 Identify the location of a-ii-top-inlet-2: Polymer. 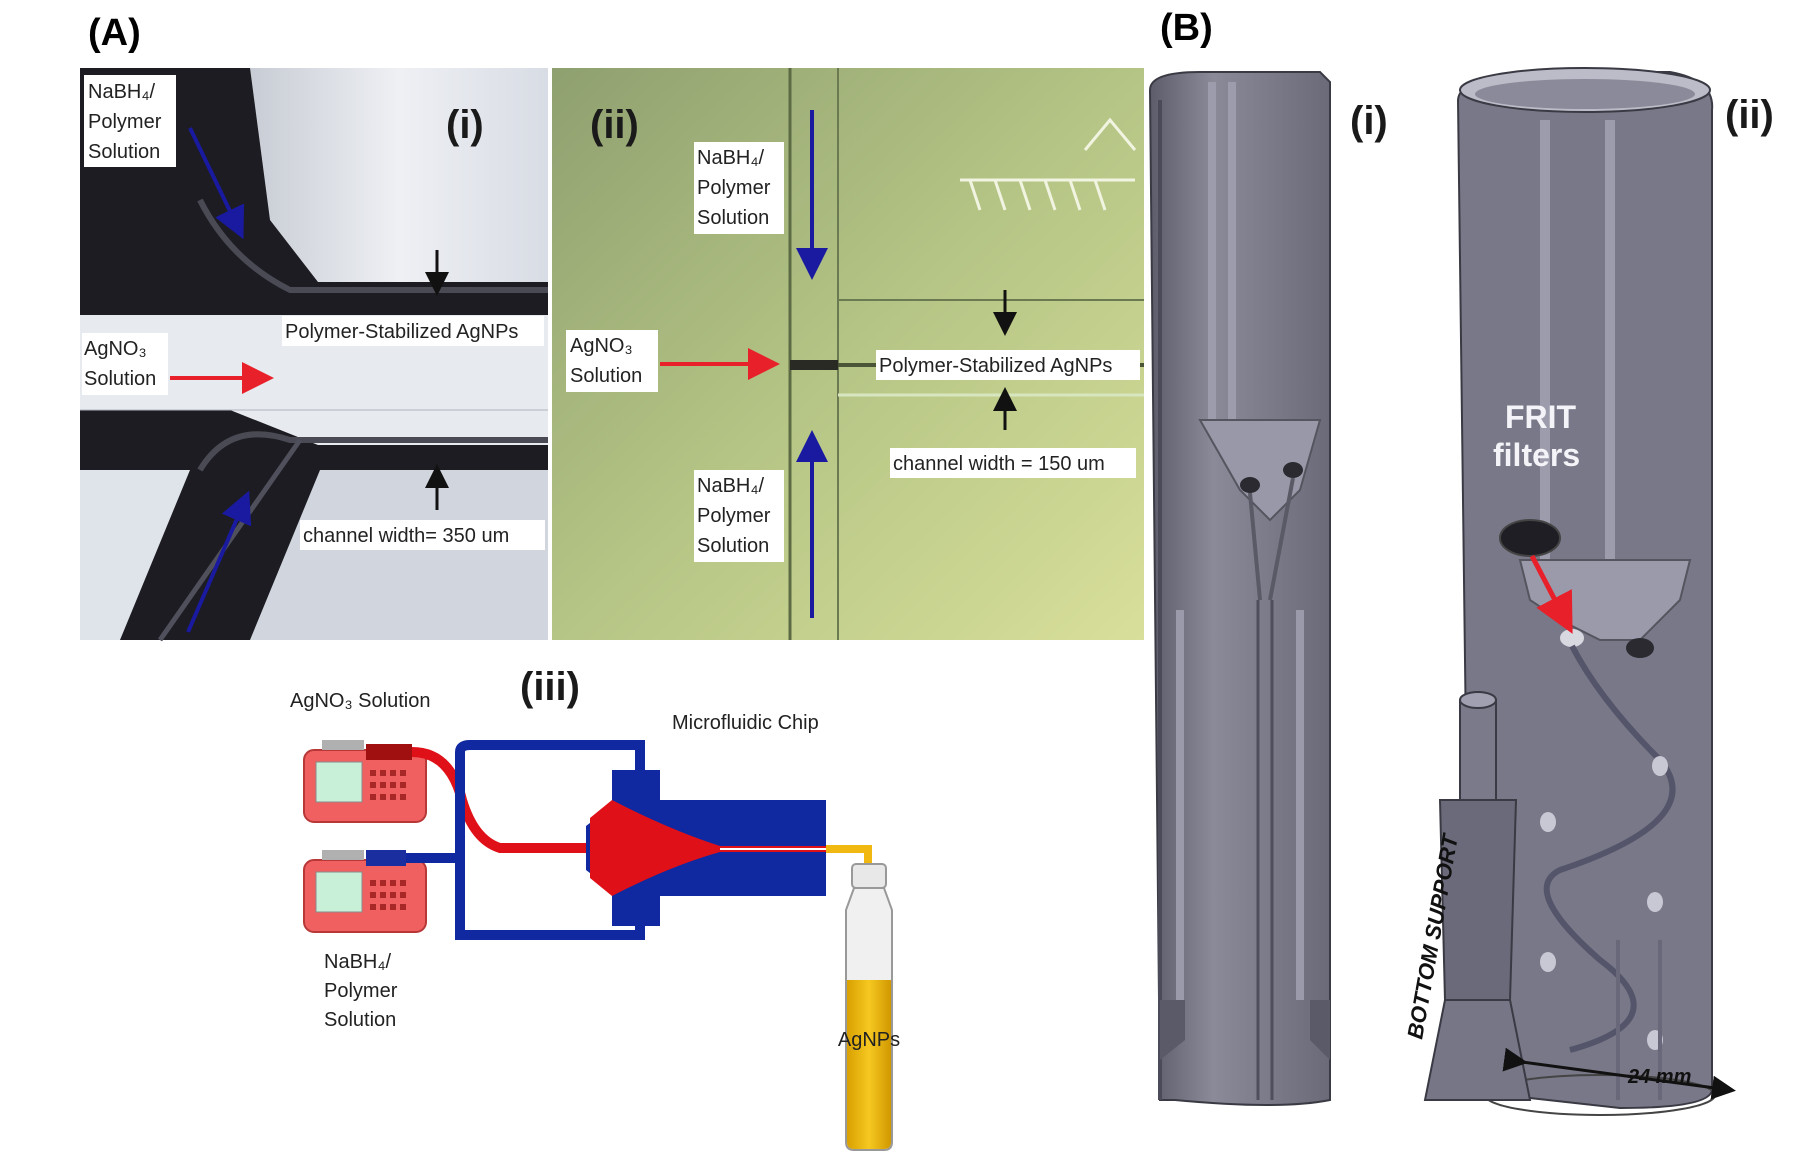
(734, 188).